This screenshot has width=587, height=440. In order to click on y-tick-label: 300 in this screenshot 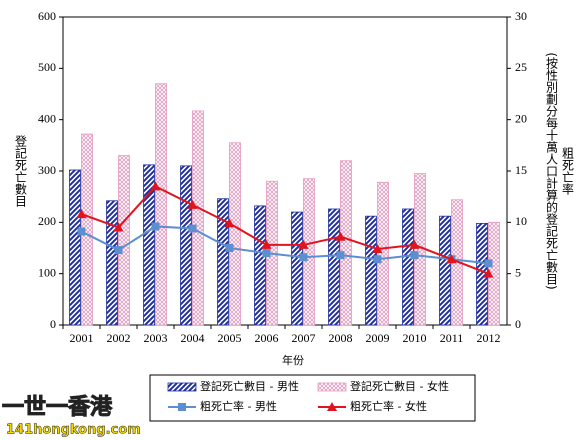, I will do `click(47, 170)`.